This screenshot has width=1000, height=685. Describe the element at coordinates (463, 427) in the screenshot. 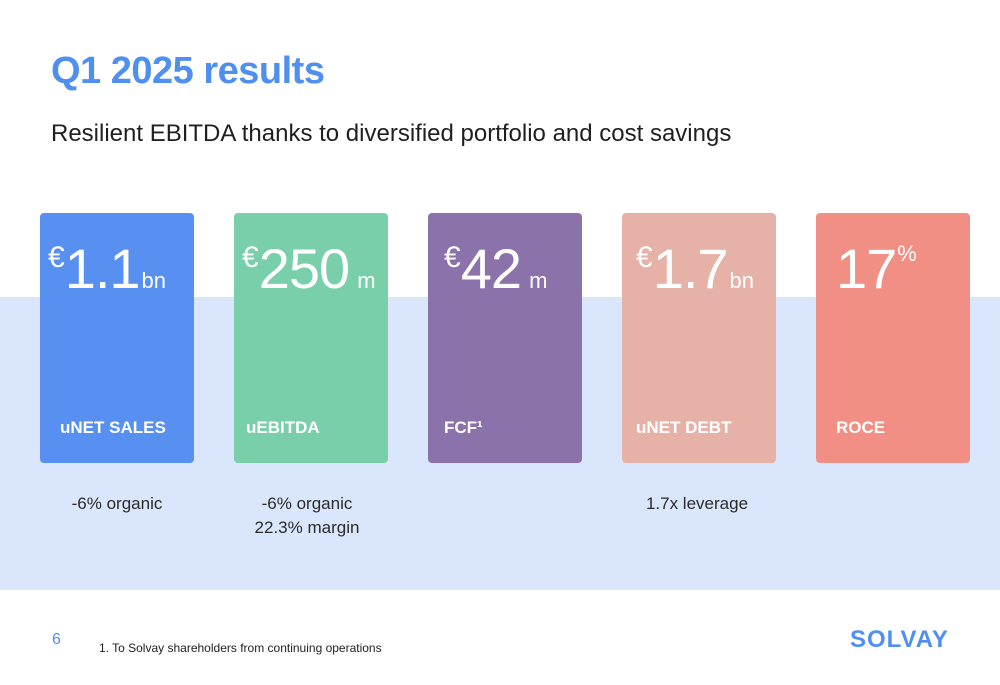

I see `kpi-label: FCF¹` at that location.